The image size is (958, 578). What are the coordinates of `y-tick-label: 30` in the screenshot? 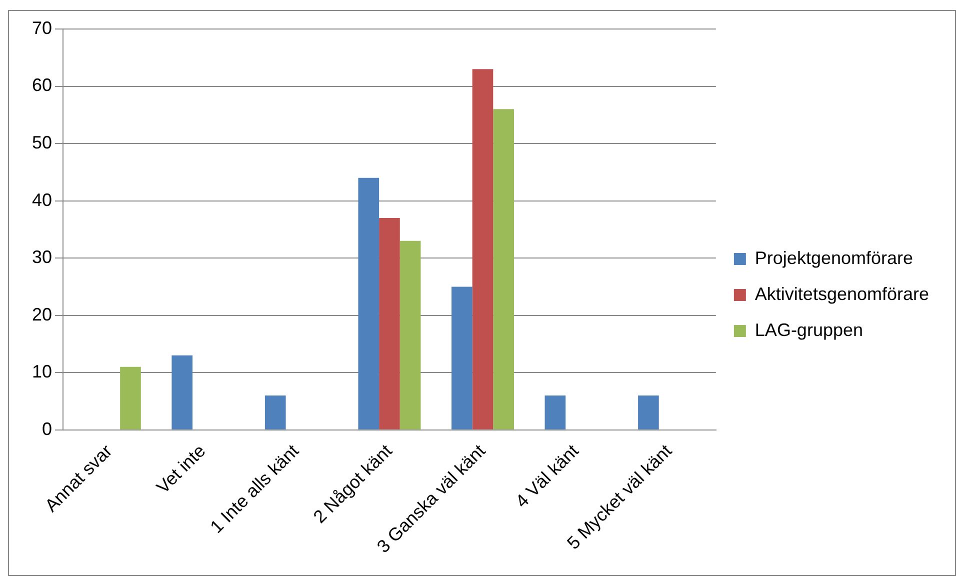 It's located at (42, 257).